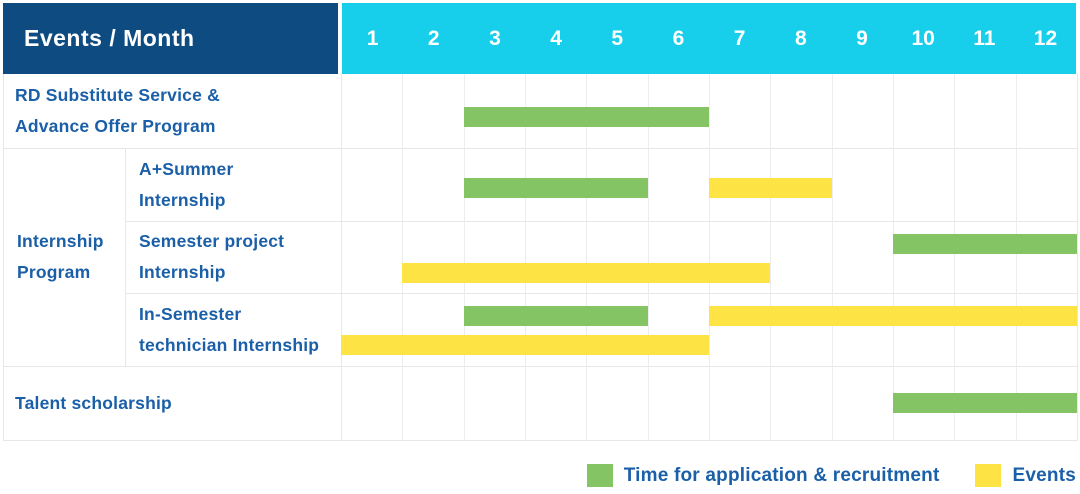 Image resolution: width=1080 pixels, height=494 pixels. I want to click on corner-header-label: Events / Month, so click(109, 38).